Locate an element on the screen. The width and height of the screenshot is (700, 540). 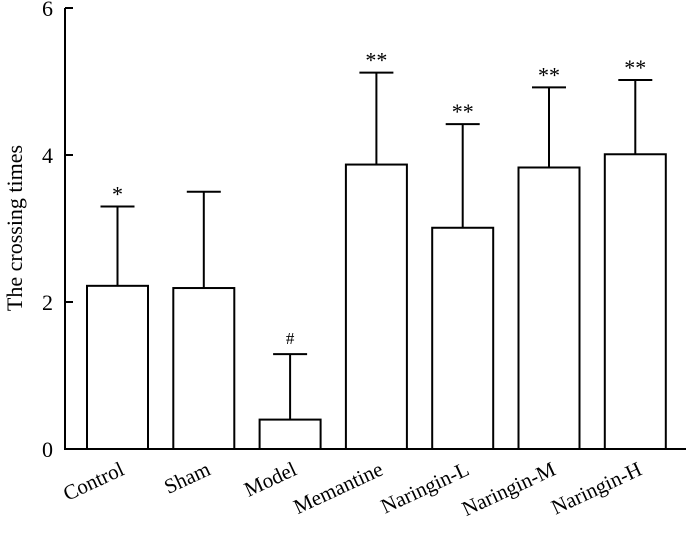
x-tick-label: Naringin-L is located at coordinates (425, 488).